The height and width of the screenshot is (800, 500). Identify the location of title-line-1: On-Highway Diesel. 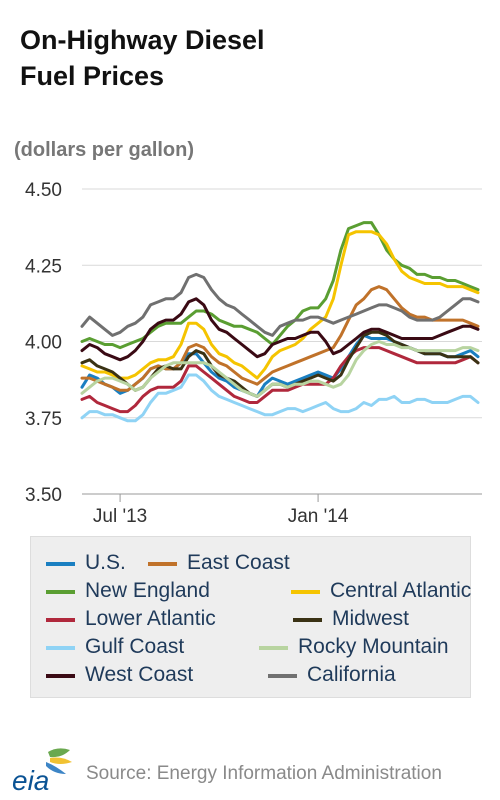
(142, 40).